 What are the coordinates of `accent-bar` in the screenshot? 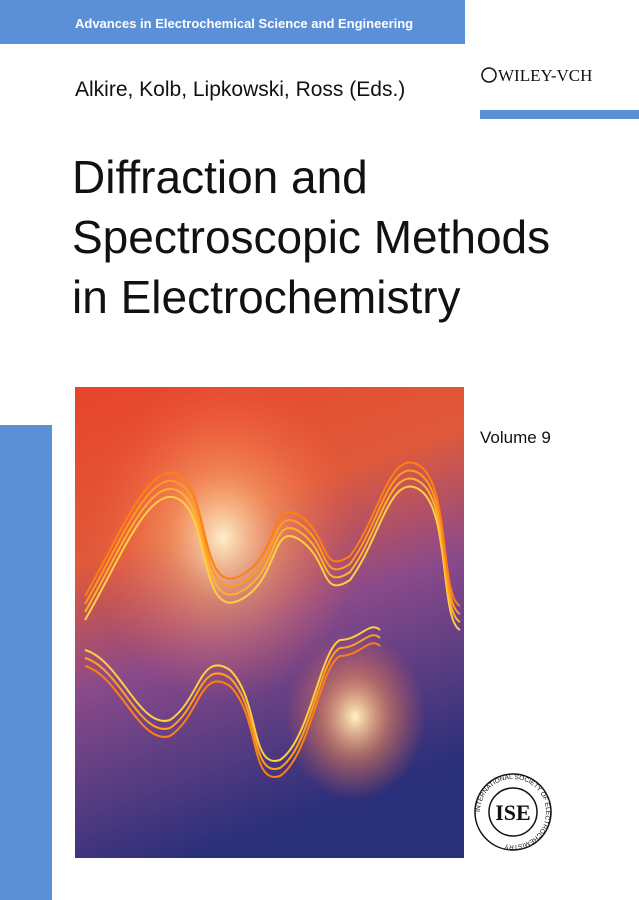 It's located at (559, 114).